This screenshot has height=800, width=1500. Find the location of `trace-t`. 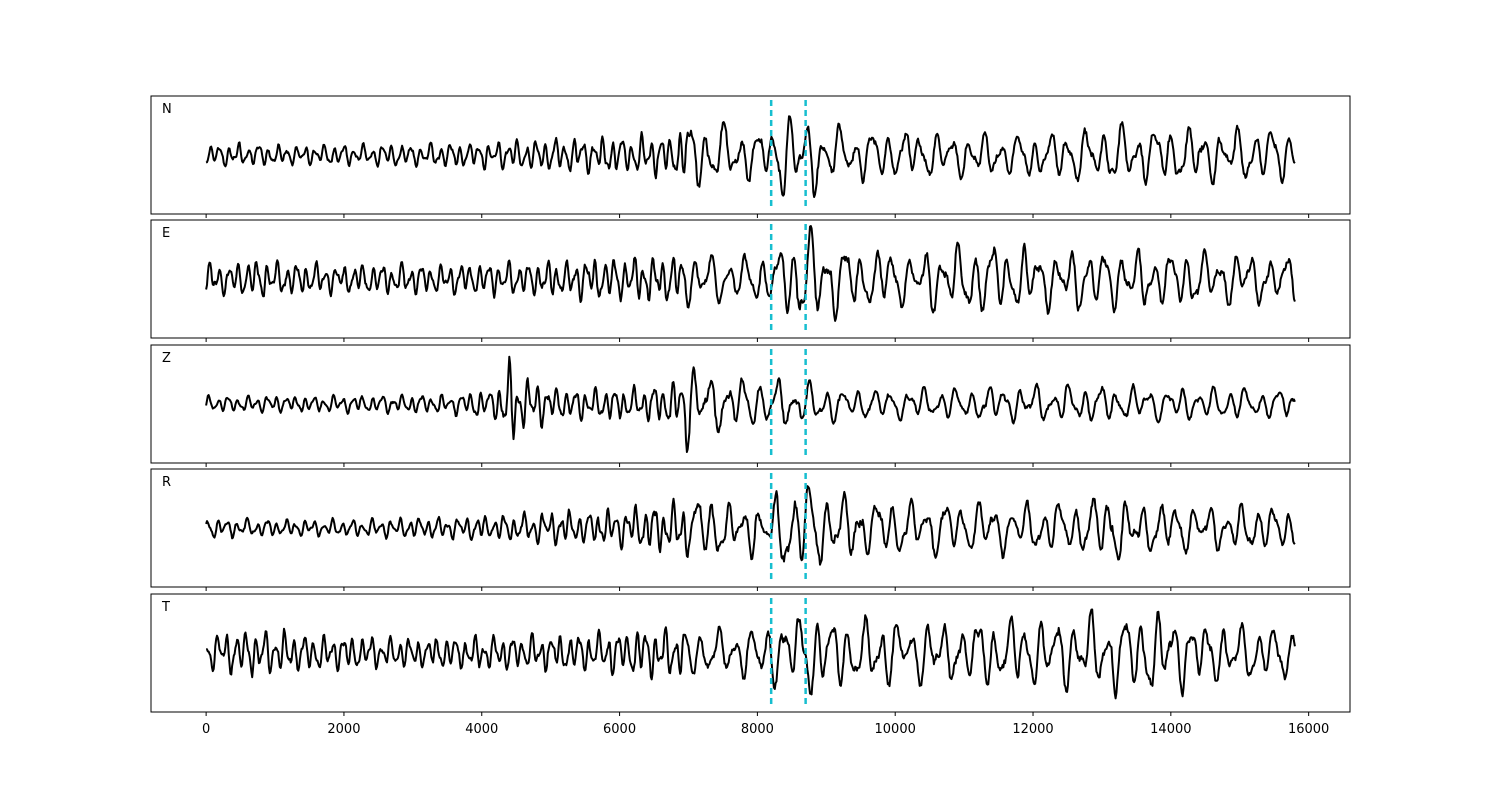

trace-t is located at coordinates (751, 654).